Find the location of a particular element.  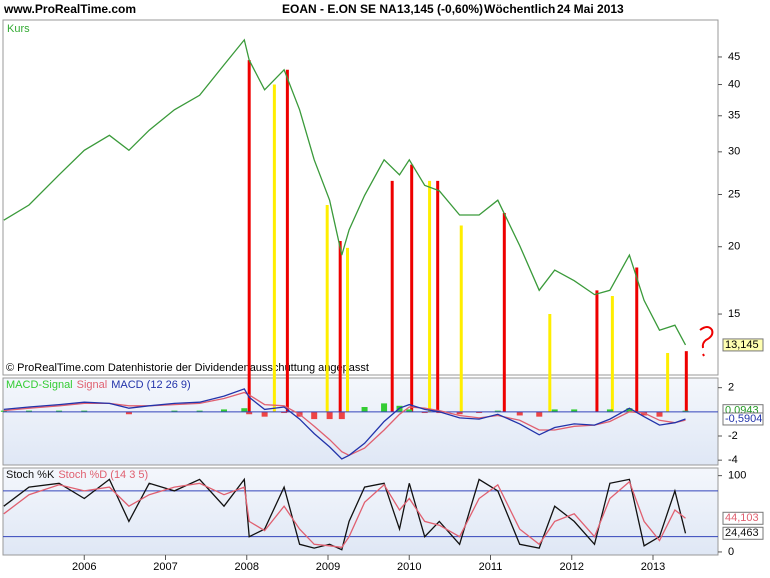

panel-title: Kurs is located at coordinates (18, 29).